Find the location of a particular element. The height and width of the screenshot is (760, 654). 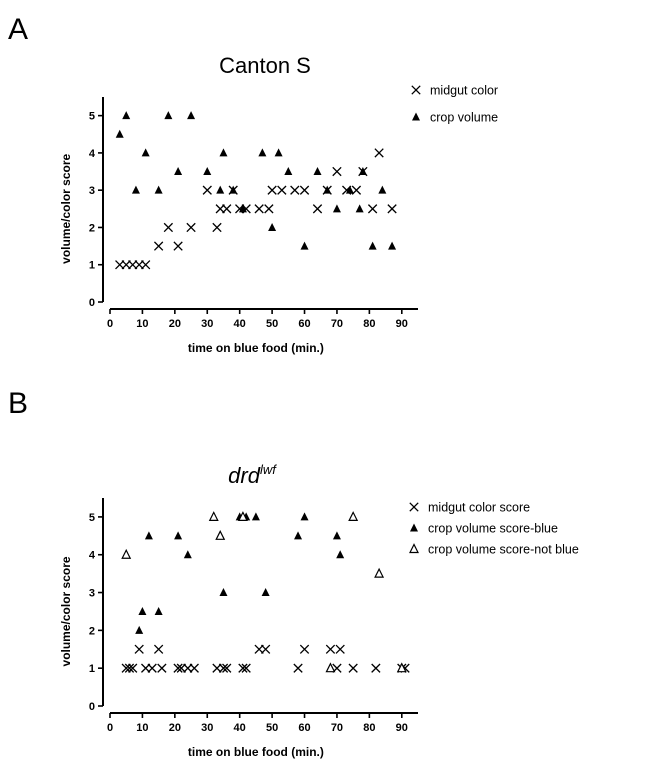

panel-letter-a: A is located at coordinates (18, 29).